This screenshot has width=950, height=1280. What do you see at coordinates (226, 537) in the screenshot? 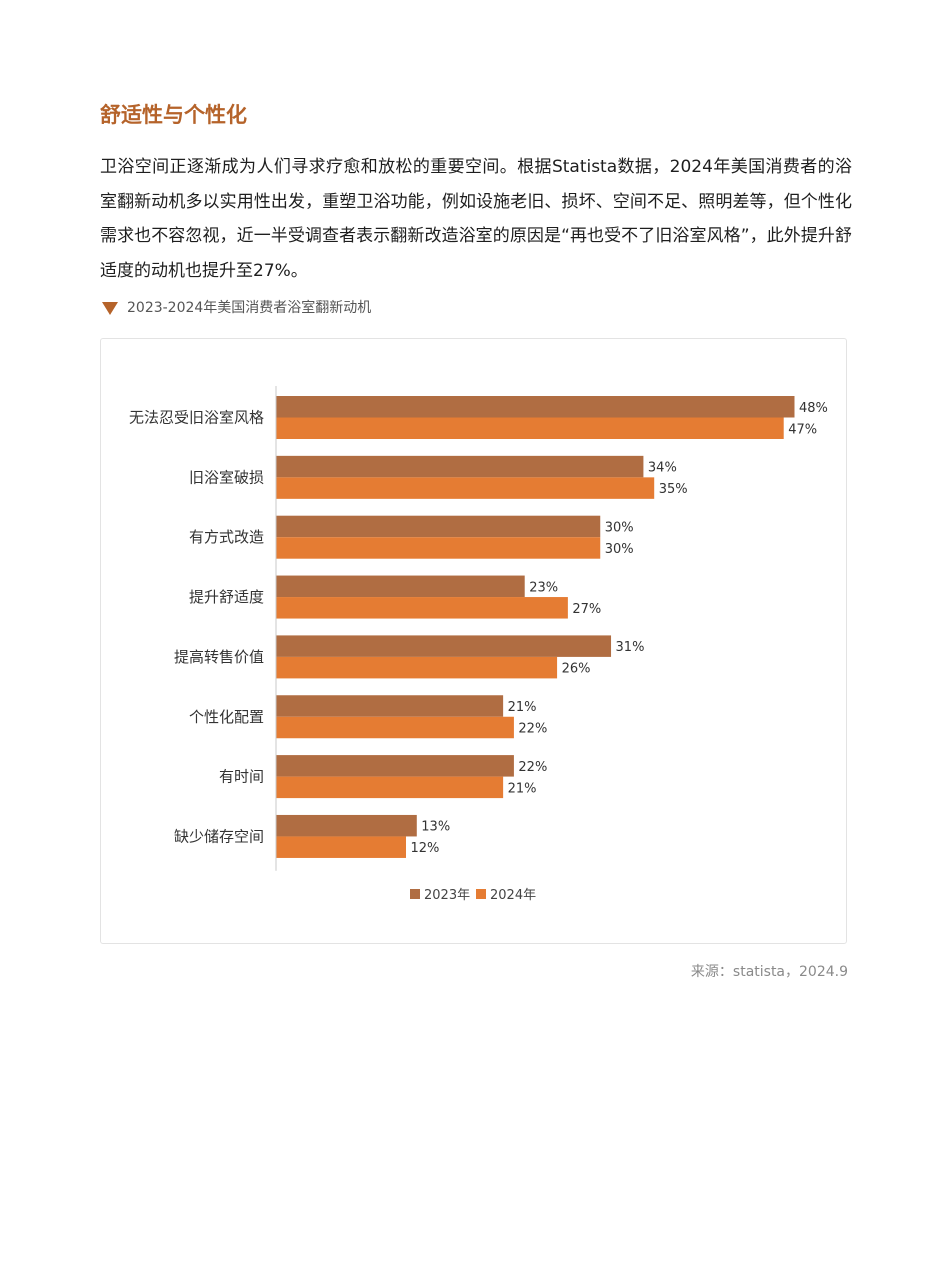
I see `category-label: 有方式改造` at bounding box center [226, 537].